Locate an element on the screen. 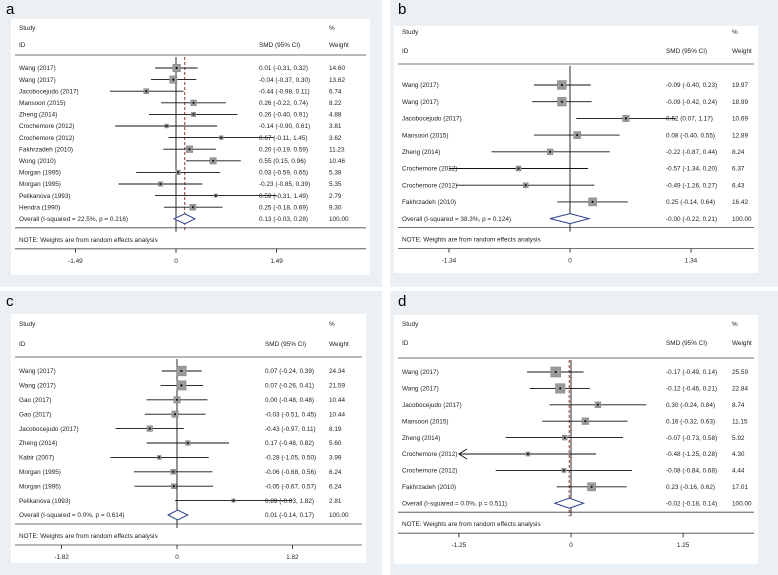 This screenshot has height=575, width=778. study-id-label: Zheng (2014) is located at coordinates (38, 115).